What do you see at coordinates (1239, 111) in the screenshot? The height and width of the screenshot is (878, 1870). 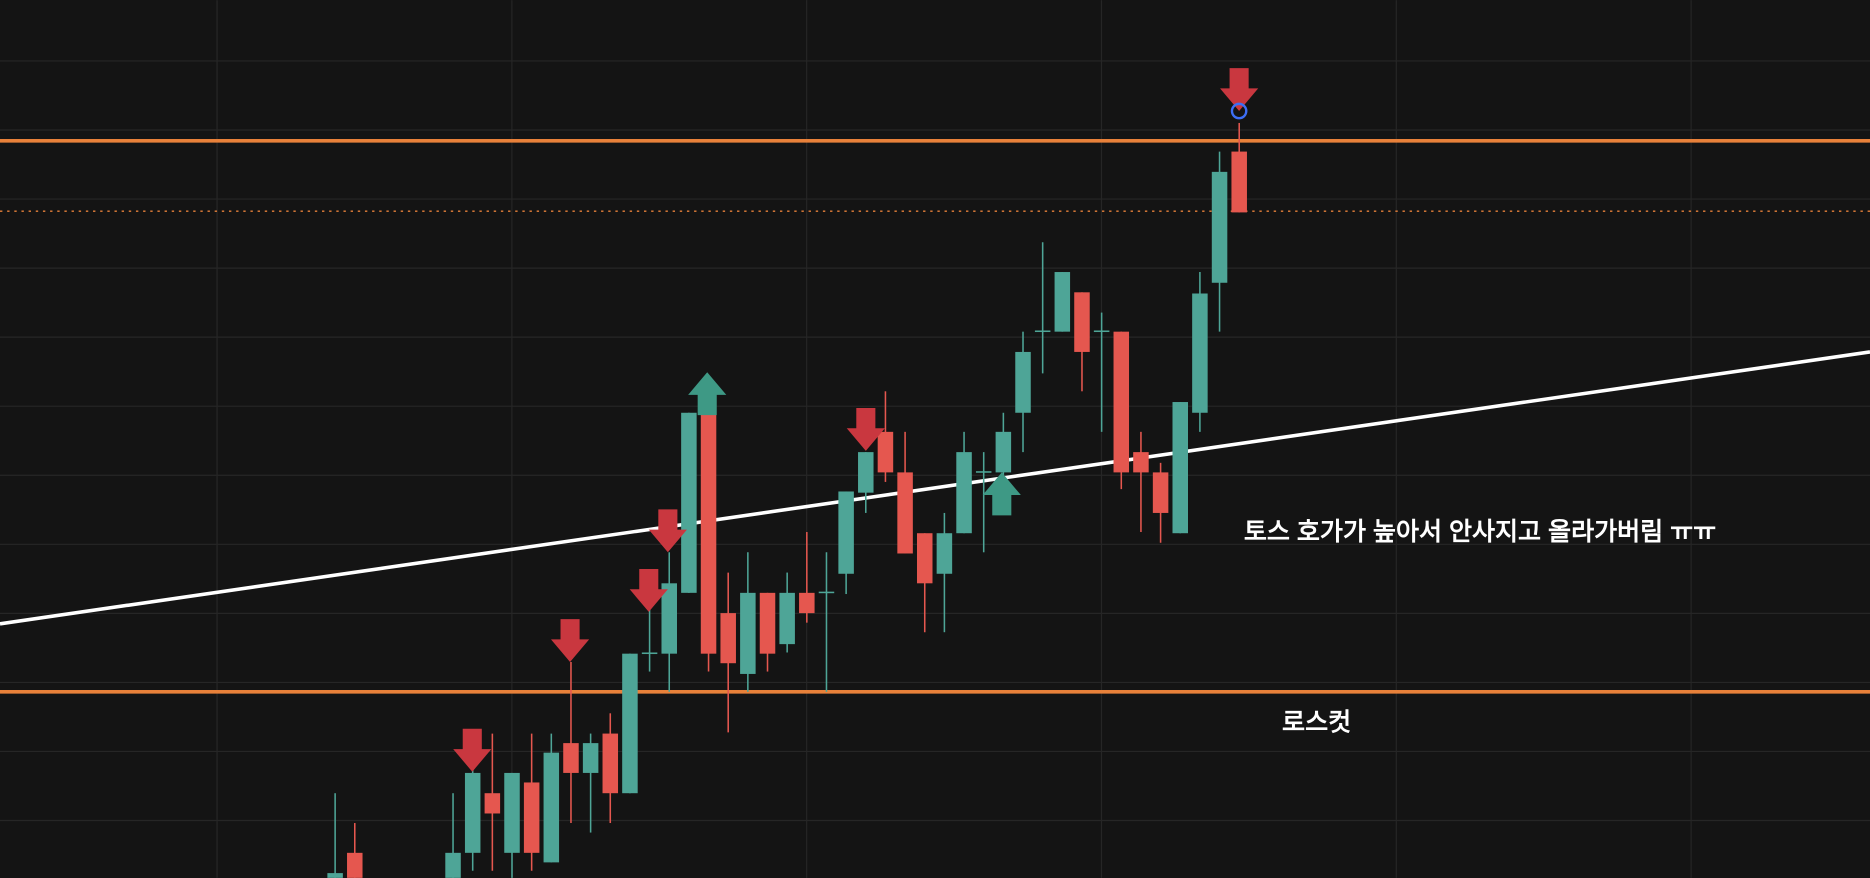 I see `signal-circle` at bounding box center [1239, 111].